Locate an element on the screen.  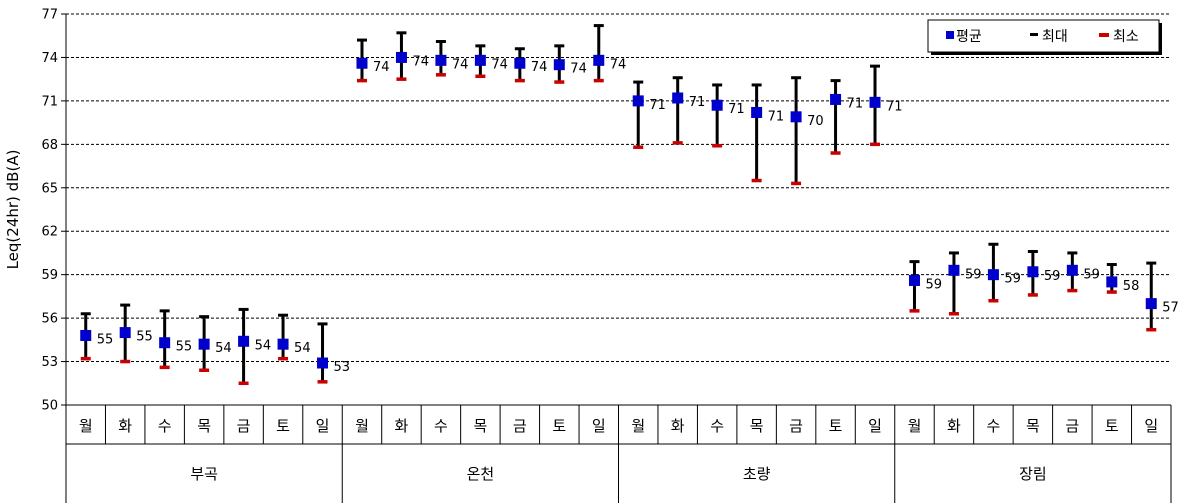
y-tick-label: 74 is located at coordinates (49, 58).